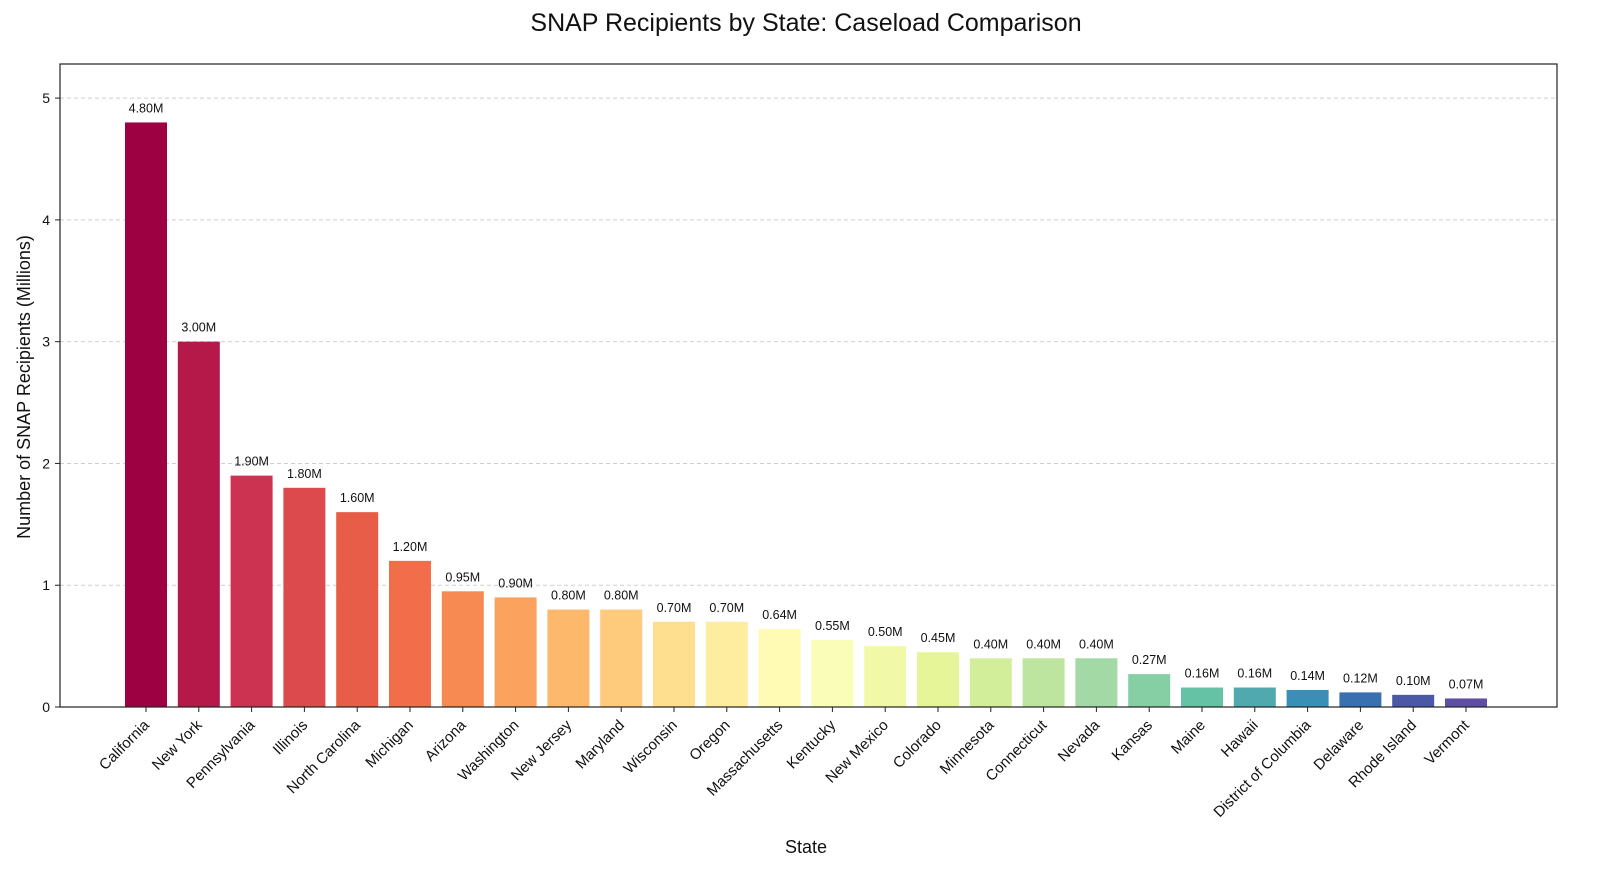  What do you see at coordinates (1447, 742) in the screenshot?
I see `x-tick-label-vermont: Vermont` at bounding box center [1447, 742].